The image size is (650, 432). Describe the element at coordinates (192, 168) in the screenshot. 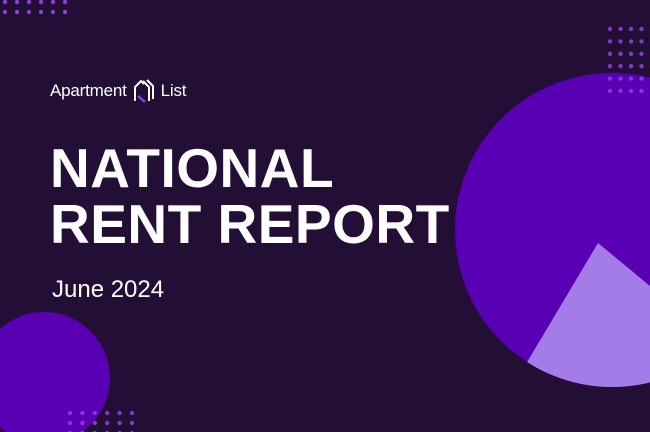

I see `title-line-1: NATIONAL` at that location.